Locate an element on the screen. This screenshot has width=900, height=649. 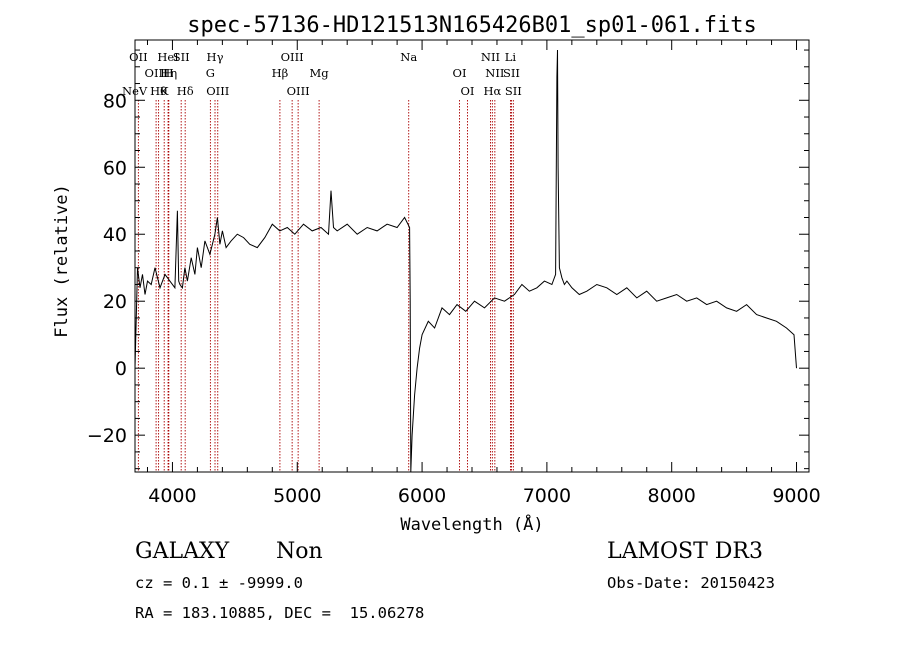
spectral-line-label: H is located at coordinates (169, 73).